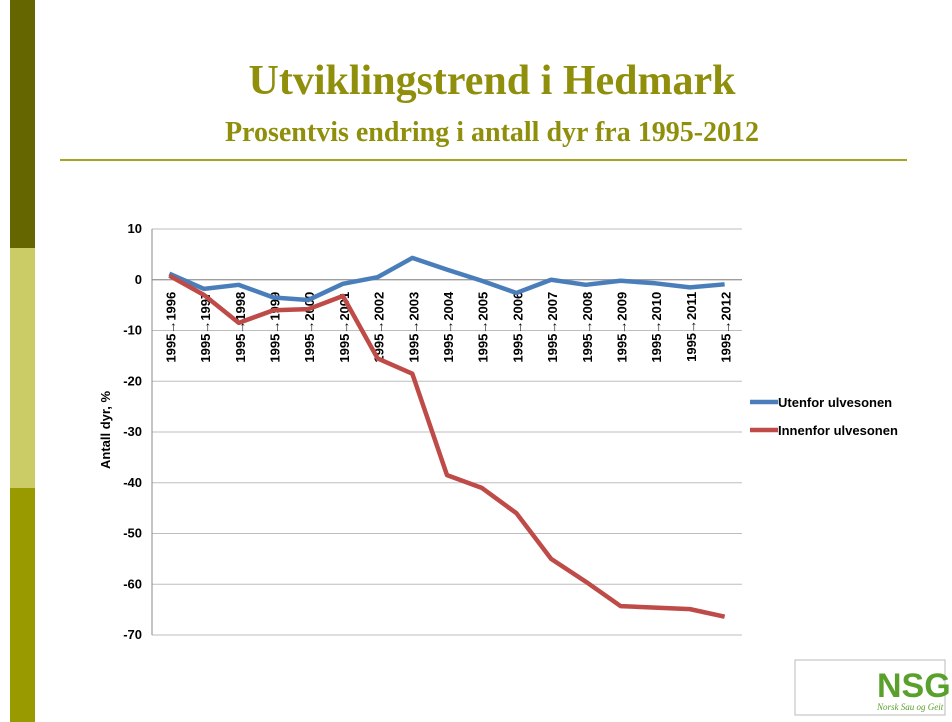 Image resolution: width=952 pixels, height=722 pixels. I want to click on y-tick-label: -30, so click(132, 431).